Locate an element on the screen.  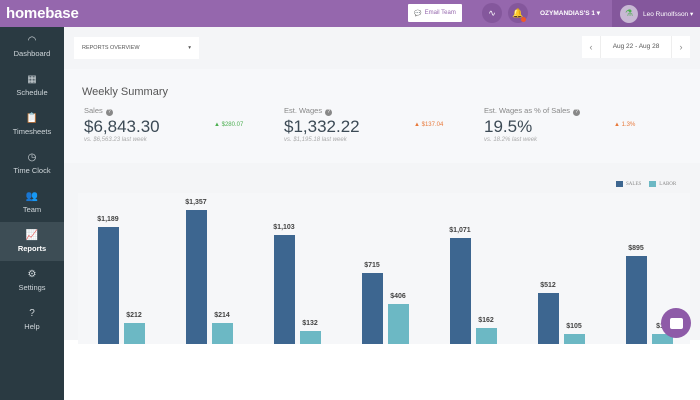
report-select: REPORTS OVERVIEW ▾ is located at coordinates (136, 48).